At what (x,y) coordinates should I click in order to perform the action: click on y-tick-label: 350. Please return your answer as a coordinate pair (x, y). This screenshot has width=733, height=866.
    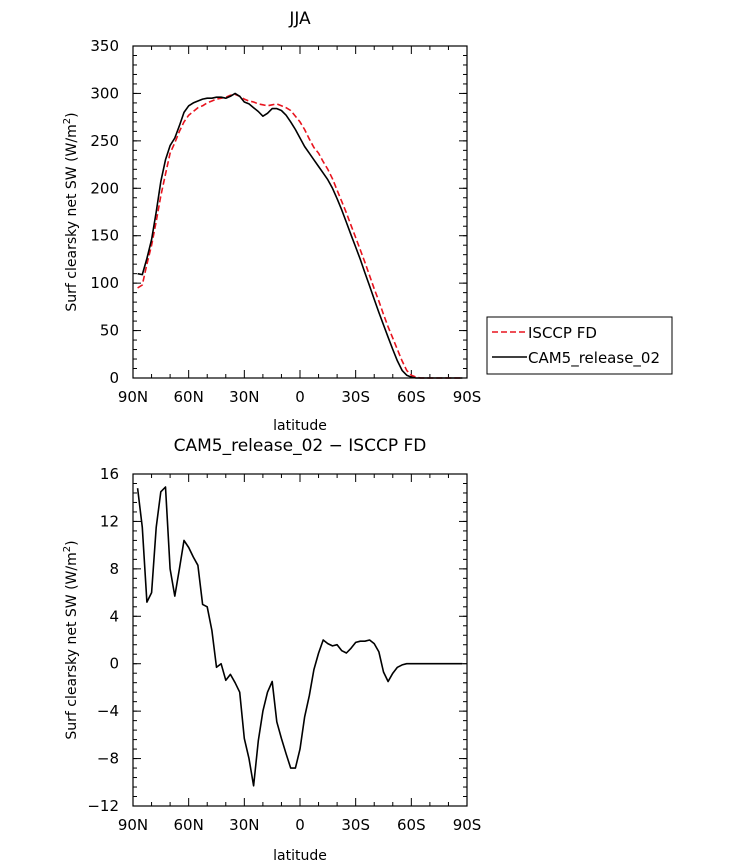
    Looking at the image, I should click on (104, 46).